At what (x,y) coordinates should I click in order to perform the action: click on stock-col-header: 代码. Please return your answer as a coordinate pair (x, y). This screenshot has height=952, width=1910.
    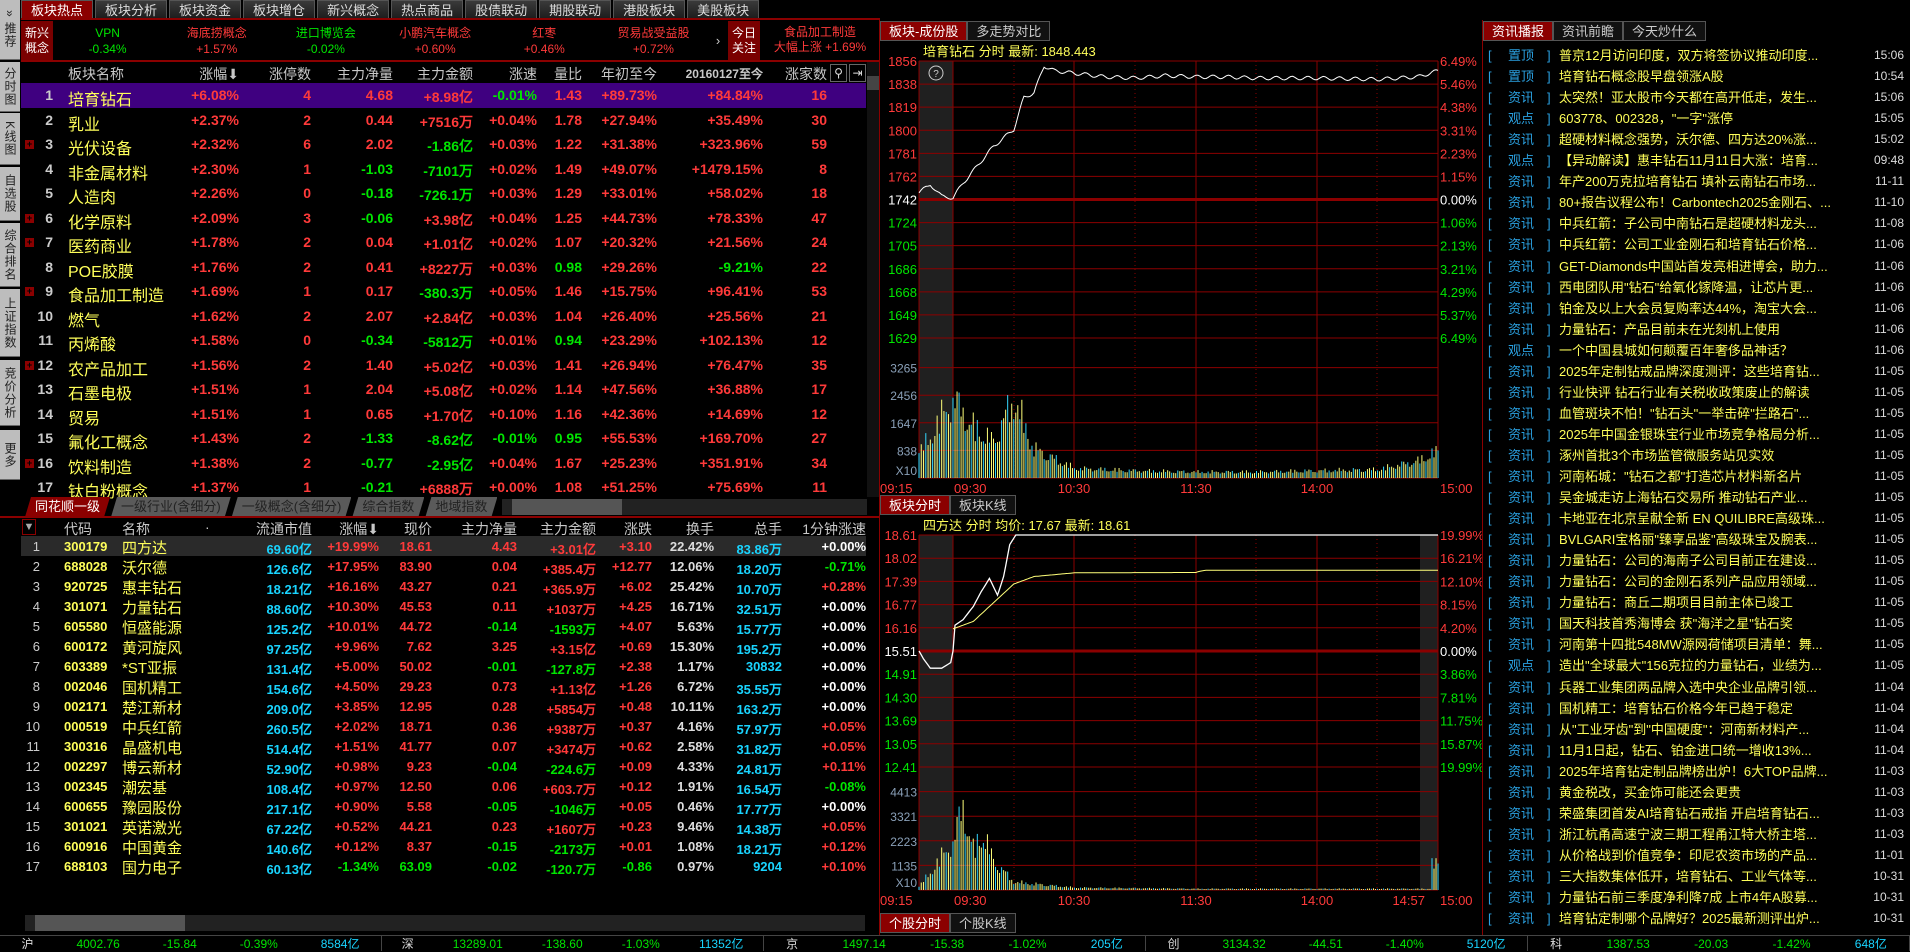
    Looking at the image, I should click on (78, 529).